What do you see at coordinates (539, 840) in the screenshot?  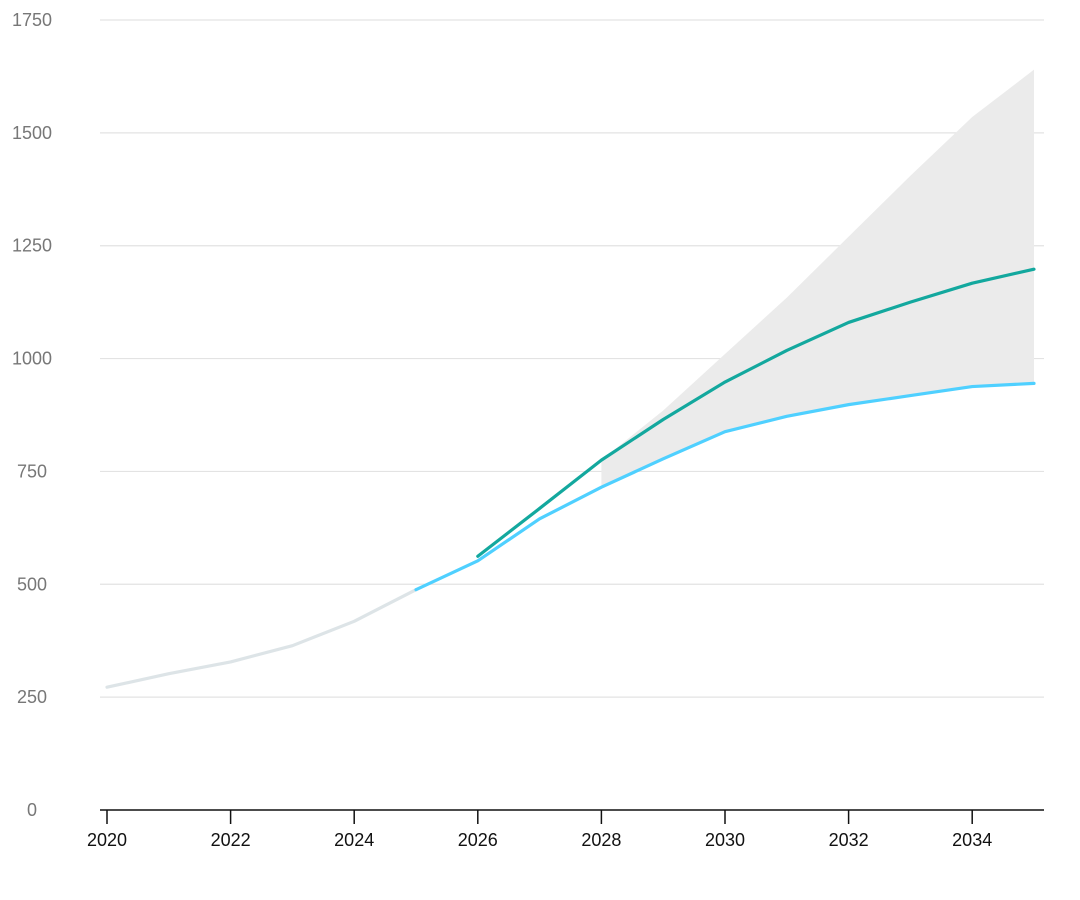 I see `x-axis-tick-labels: 2020 2022 2024 2026 2028 2030 2032 2034` at bounding box center [539, 840].